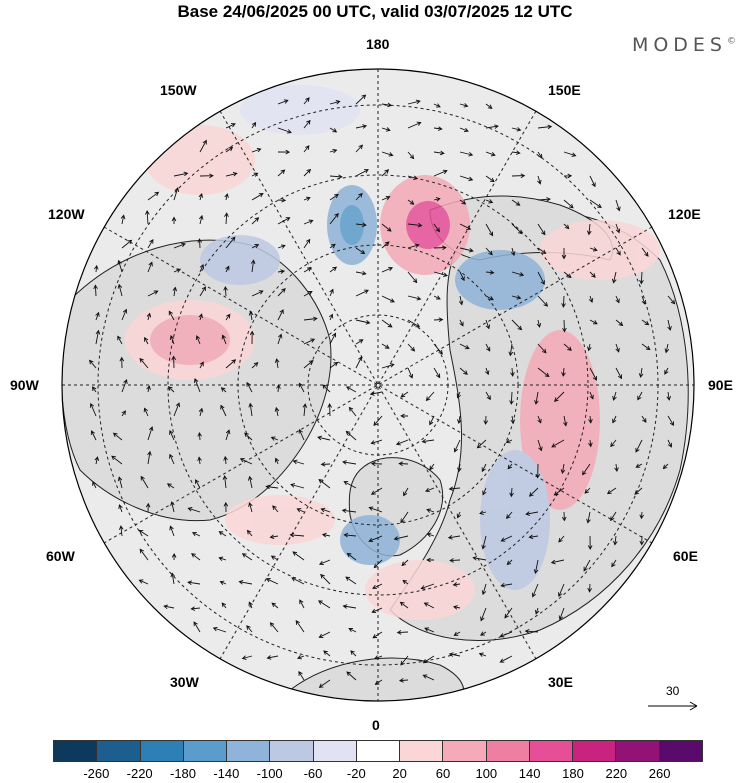  I want to click on colorbar-tick-label: -220, so click(139, 773).